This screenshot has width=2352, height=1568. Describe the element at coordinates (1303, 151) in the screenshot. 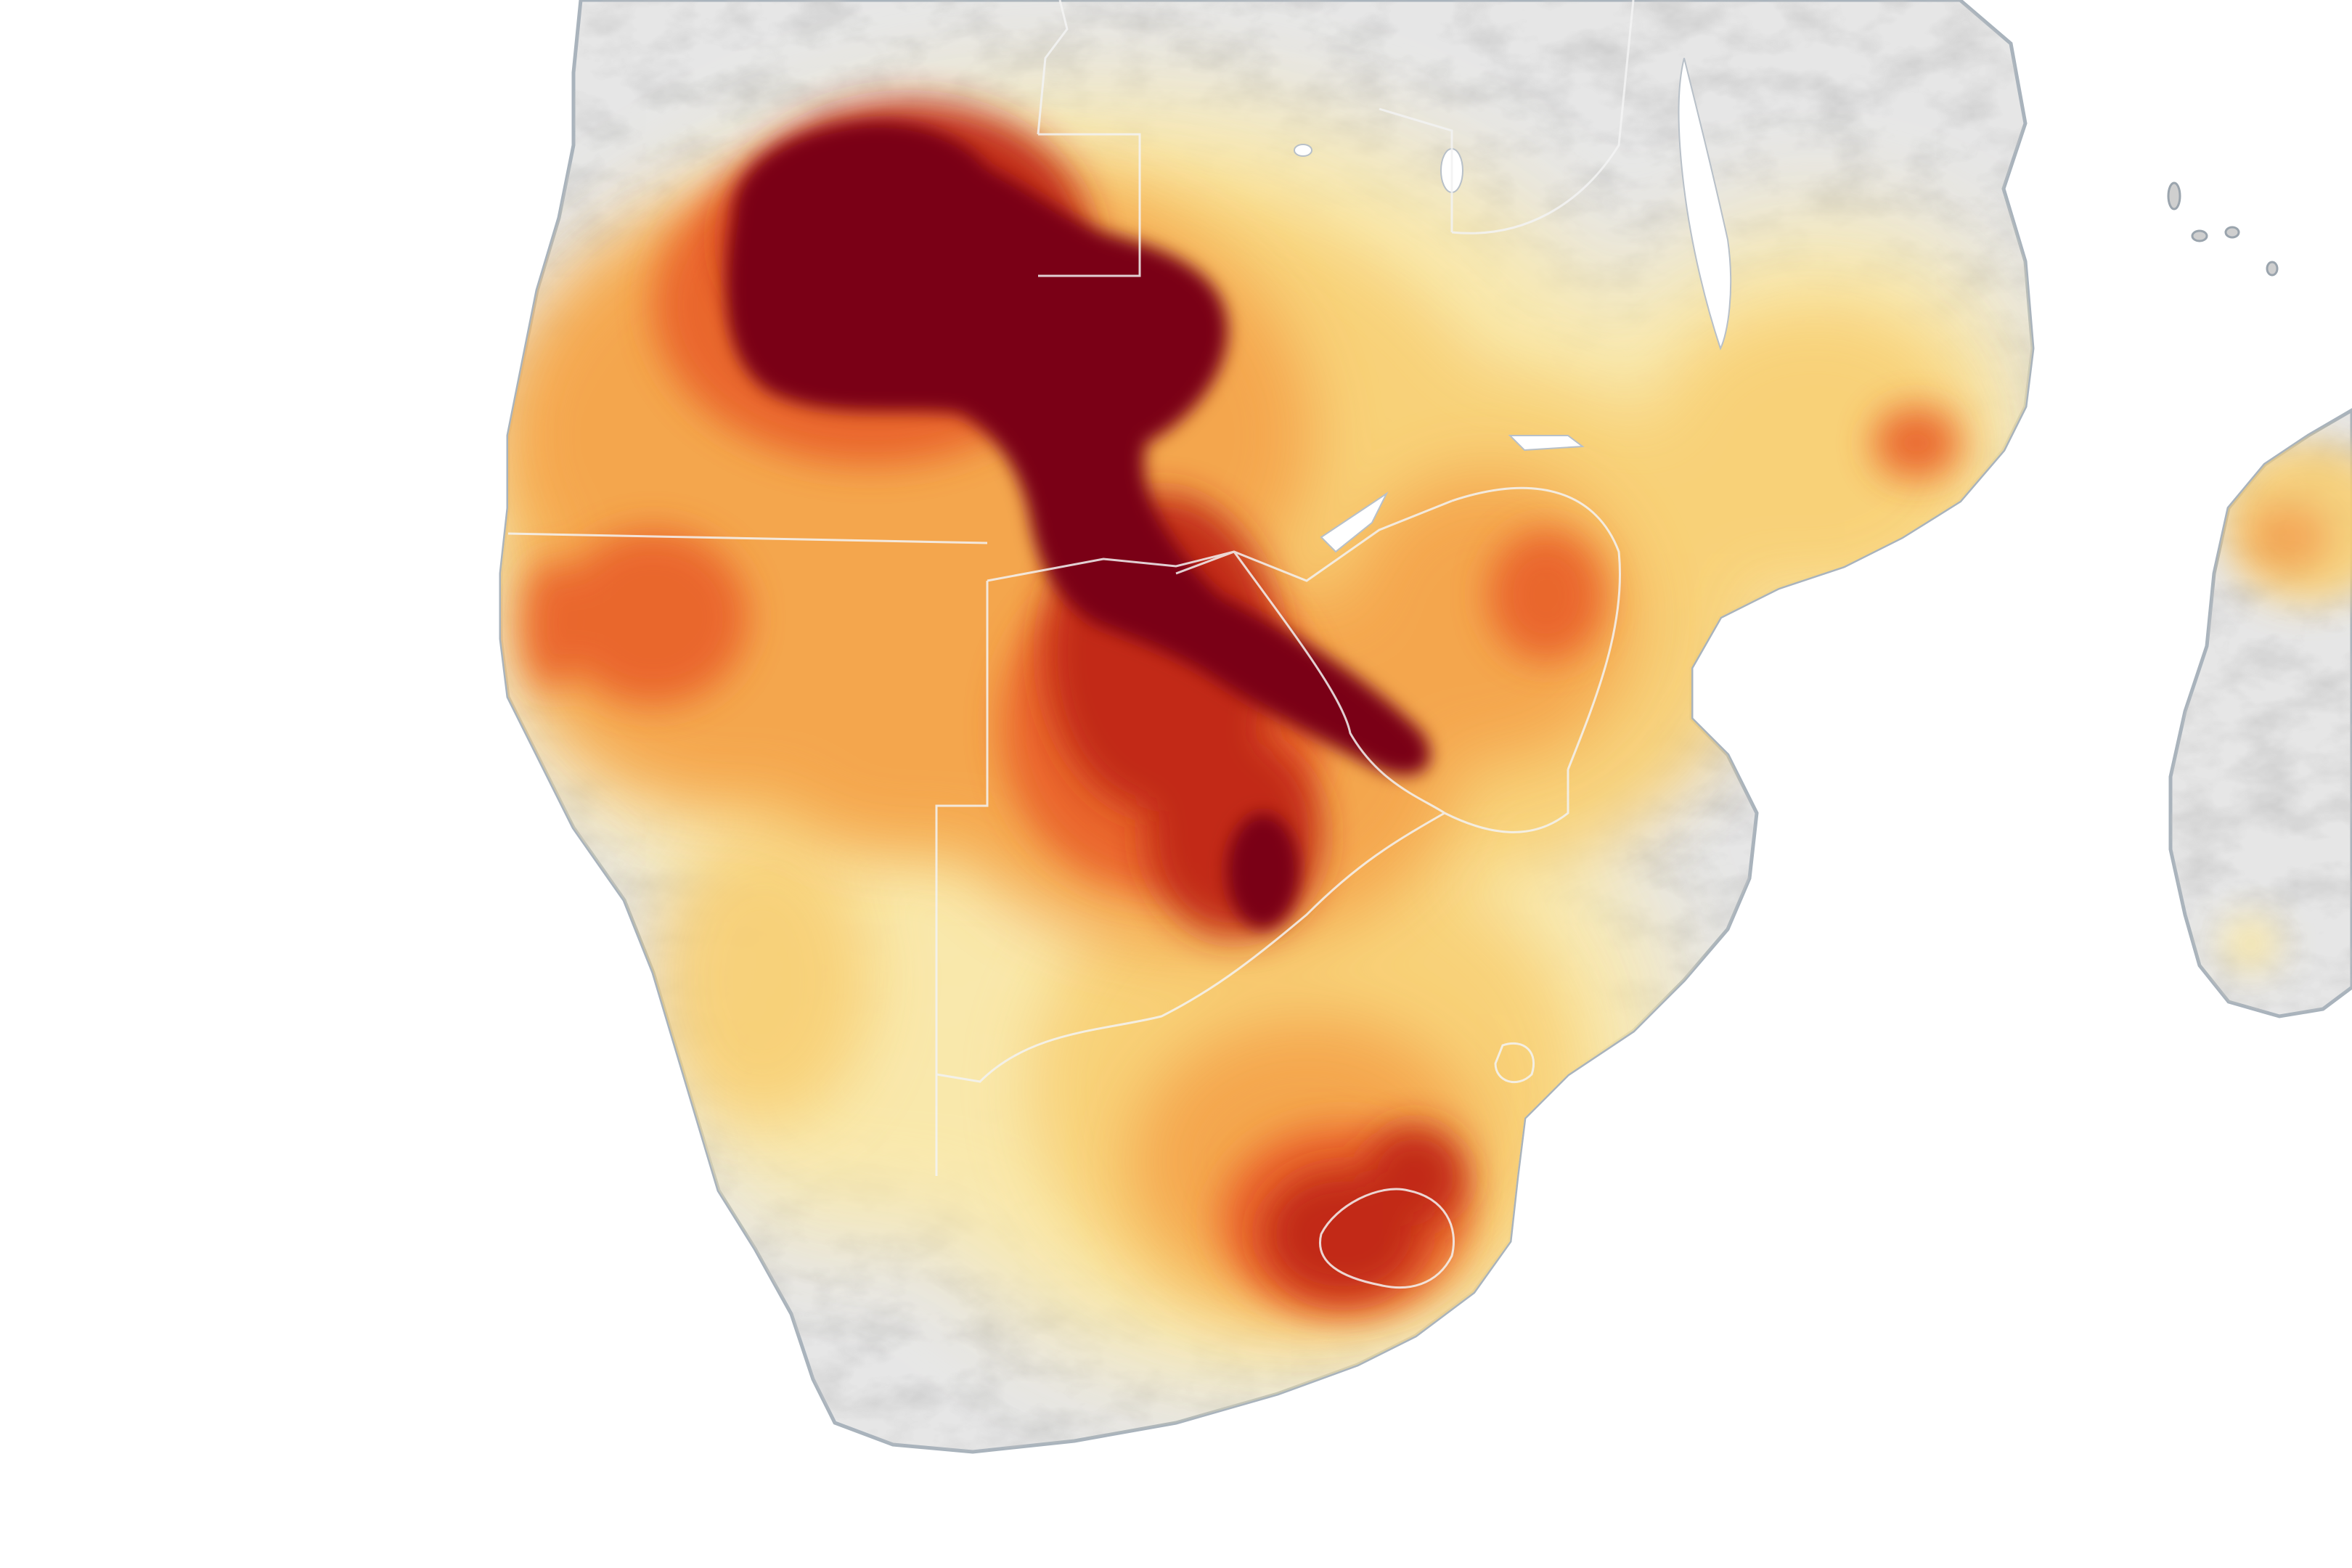

I see `lake-small` at that location.